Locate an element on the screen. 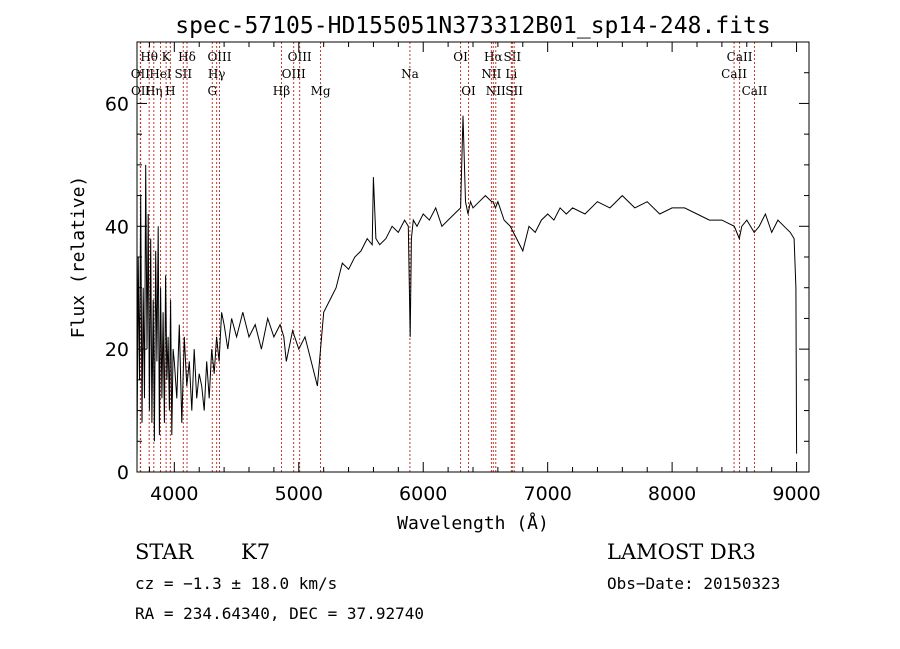 This screenshot has width=900, height=649. y-tick-label: 20 is located at coordinates (117, 350).